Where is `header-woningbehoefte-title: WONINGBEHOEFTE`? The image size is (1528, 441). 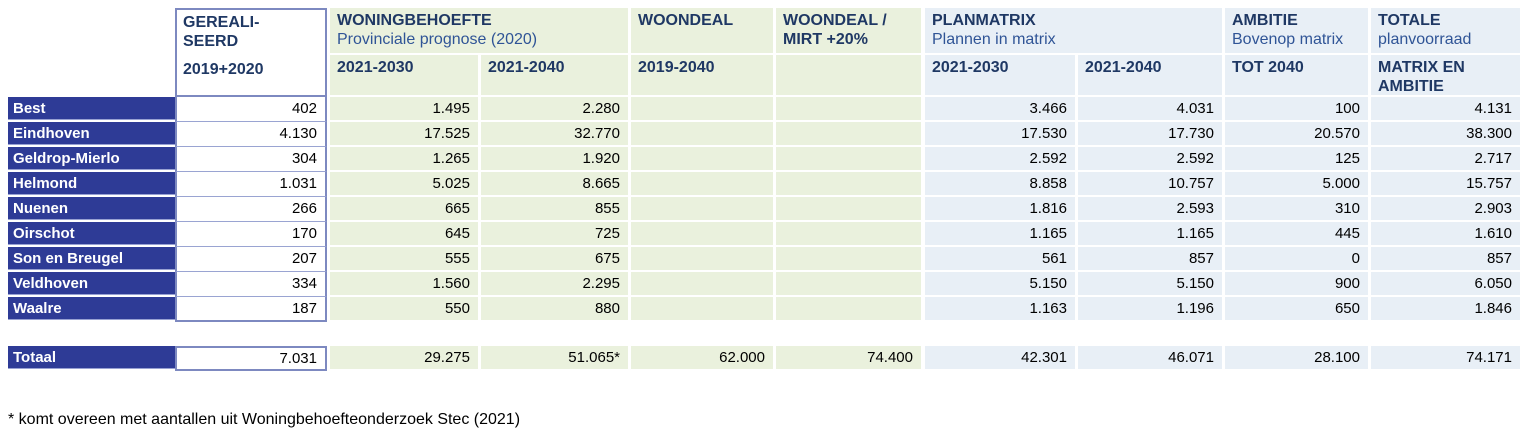 header-woningbehoefte-title: WONINGBEHOEFTE is located at coordinates (414, 20).